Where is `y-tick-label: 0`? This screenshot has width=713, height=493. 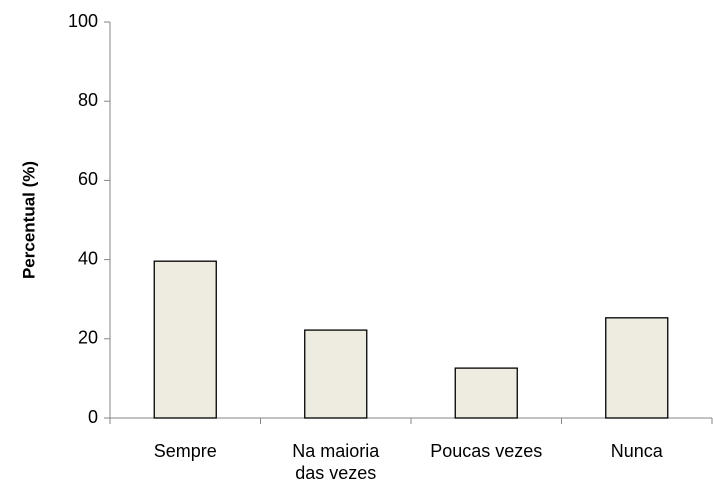
y-tick-label: 0 is located at coordinates (93, 417).